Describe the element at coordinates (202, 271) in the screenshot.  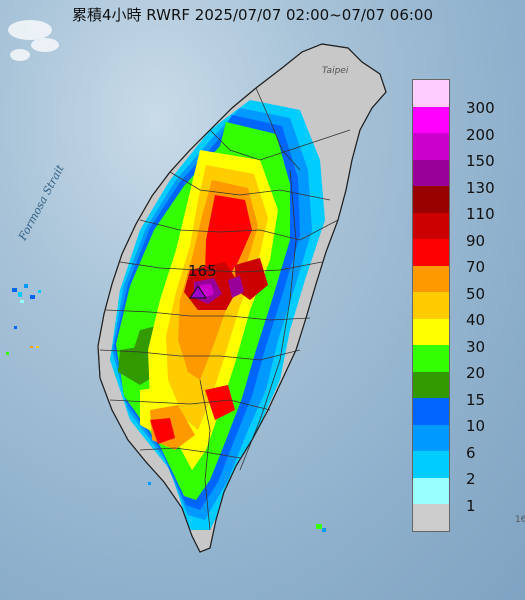
I see `peak-value-label: 165` at that location.